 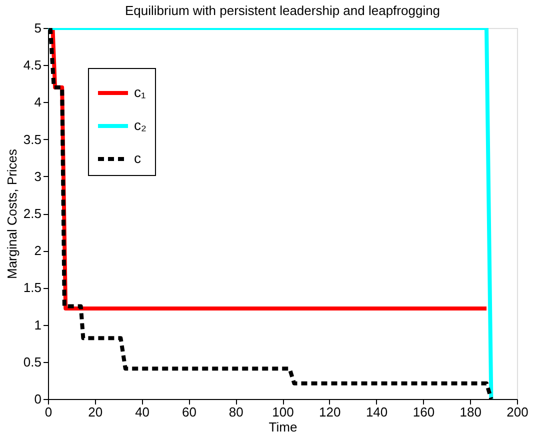 I want to click on x-tick-label: 60, so click(x=189, y=412).